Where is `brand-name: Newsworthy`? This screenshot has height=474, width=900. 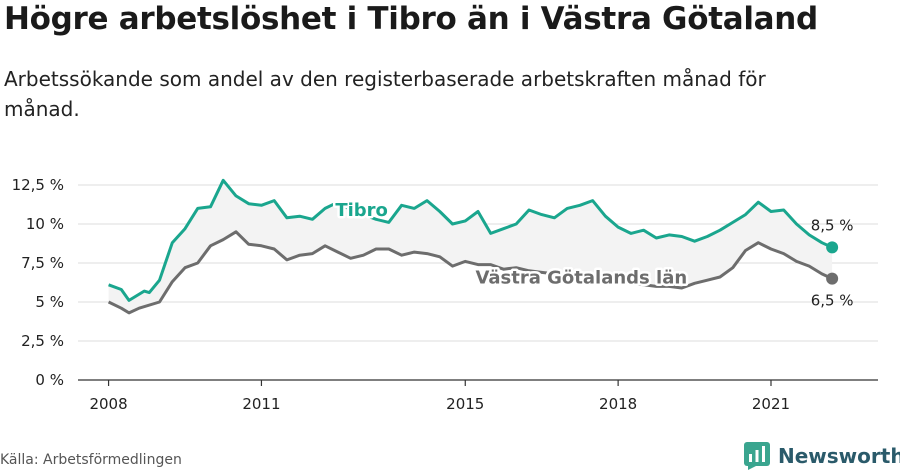 brand-name: Newsworthy is located at coordinates (839, 456).